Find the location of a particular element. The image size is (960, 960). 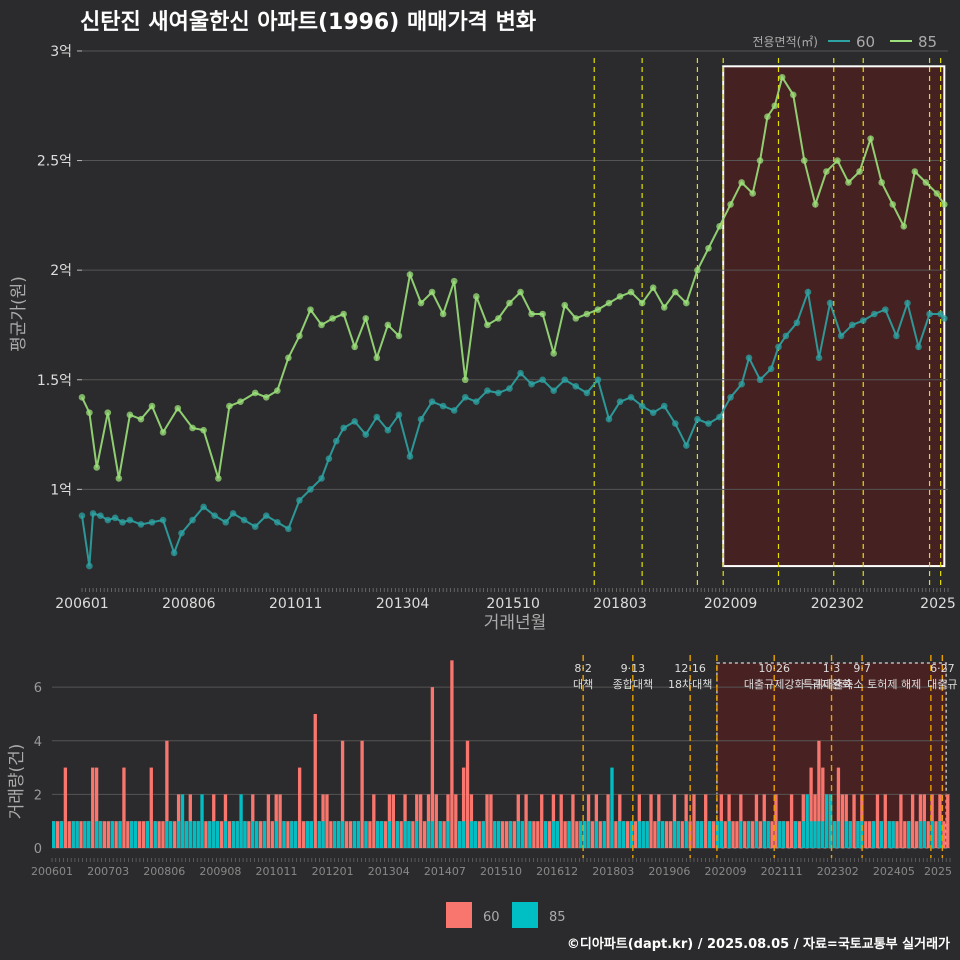

policy-label: 18차대책 is located at coordinates (690, 684).